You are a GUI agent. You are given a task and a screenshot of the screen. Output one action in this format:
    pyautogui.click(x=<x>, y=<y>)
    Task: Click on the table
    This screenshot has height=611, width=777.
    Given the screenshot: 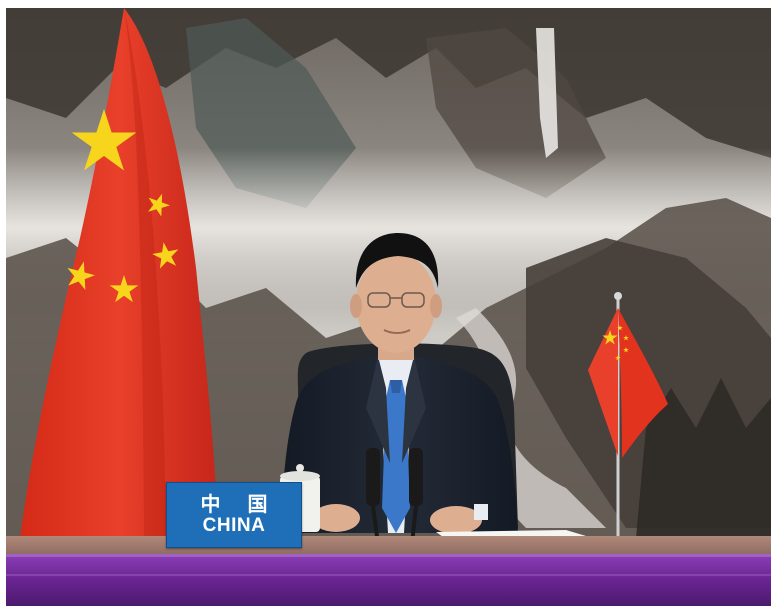 What is the action you would take?
    pyautogui.click(x=388, y=571)
    